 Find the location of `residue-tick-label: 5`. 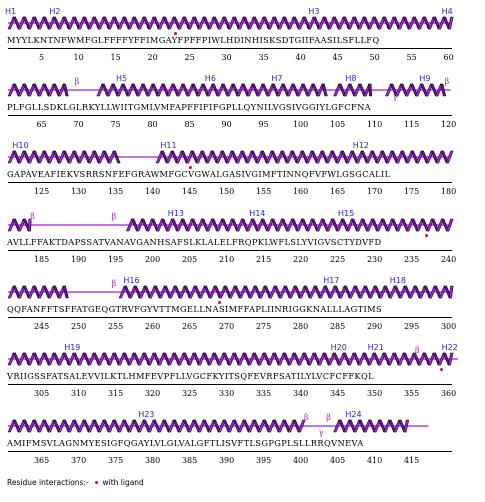

residue-tick-label: 5 is located at coordinates (42, 57).